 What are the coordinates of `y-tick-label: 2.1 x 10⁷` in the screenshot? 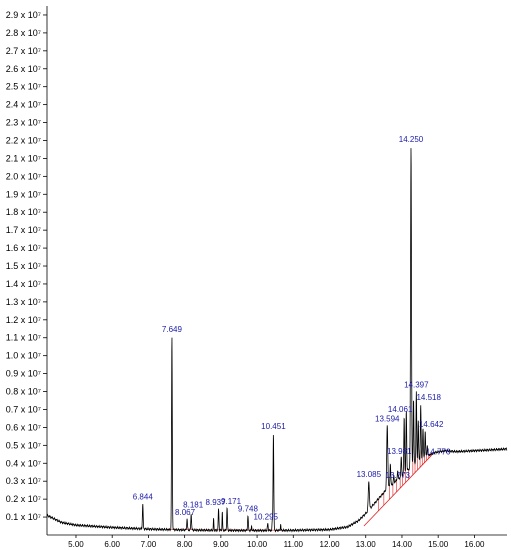 It's located at (23, 158).